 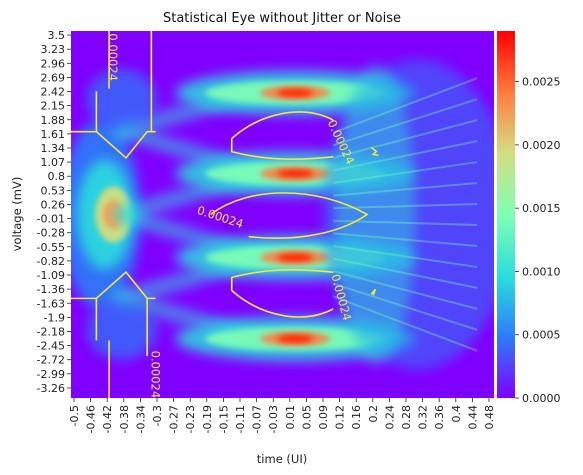 I want to click on y-tick-label: -2.72, so click(x=51, y=360).